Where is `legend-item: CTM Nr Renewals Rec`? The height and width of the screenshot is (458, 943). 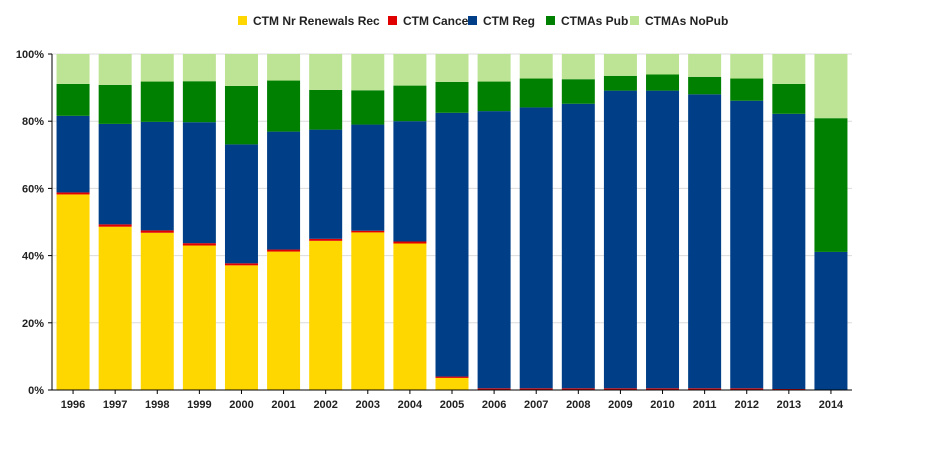 legend-item: CTM Nr Renewals Rec is located at coordinates (309, 21).